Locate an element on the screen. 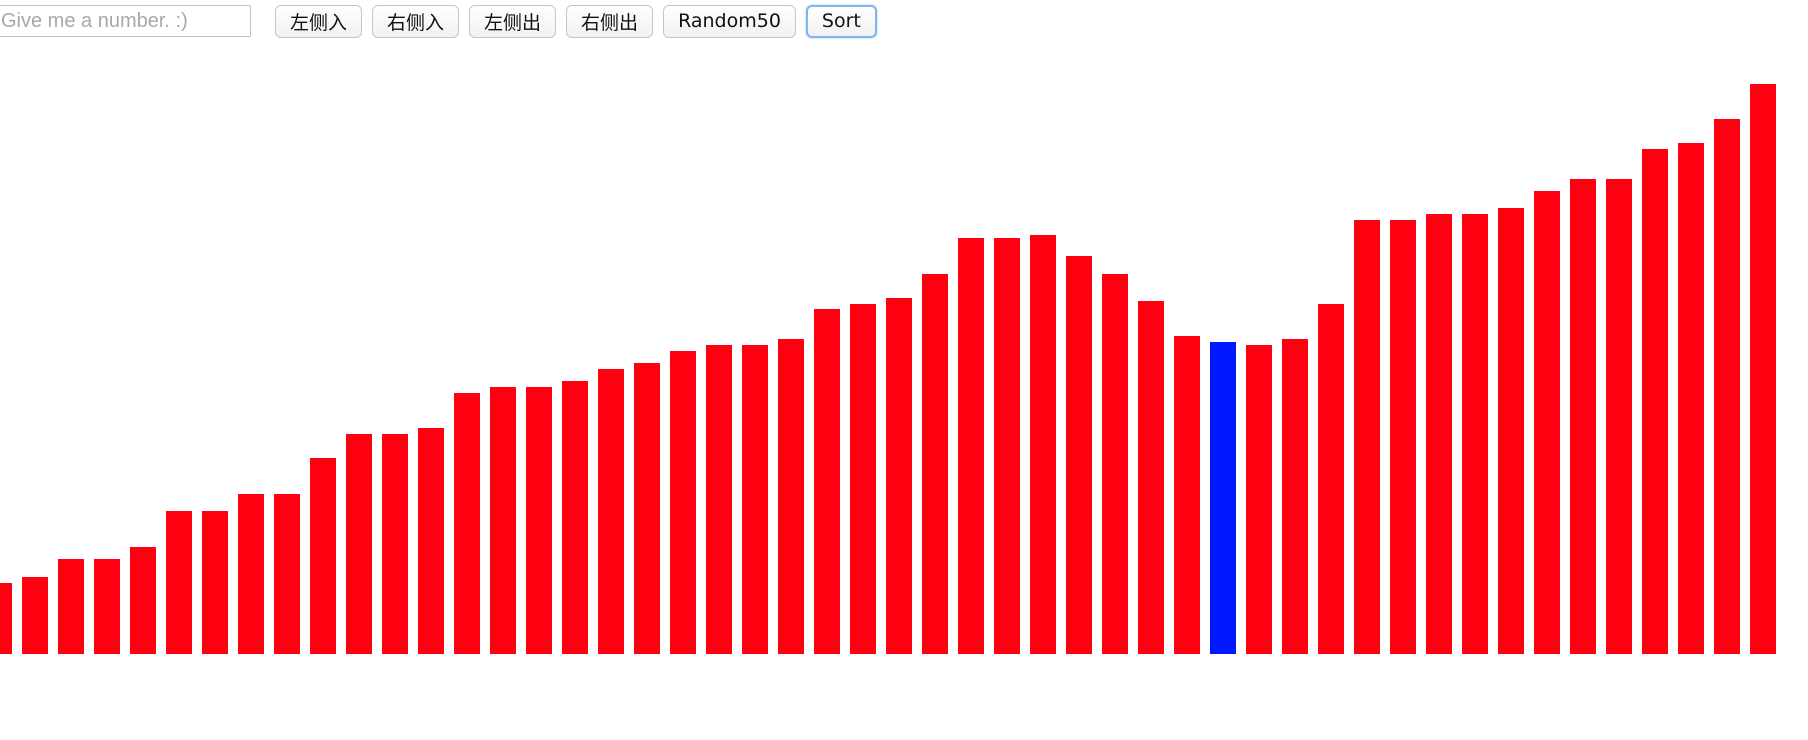 This screenshot has width=1808, height=740. right-out-button: 右侧出 is located at coordinates (610, 21).